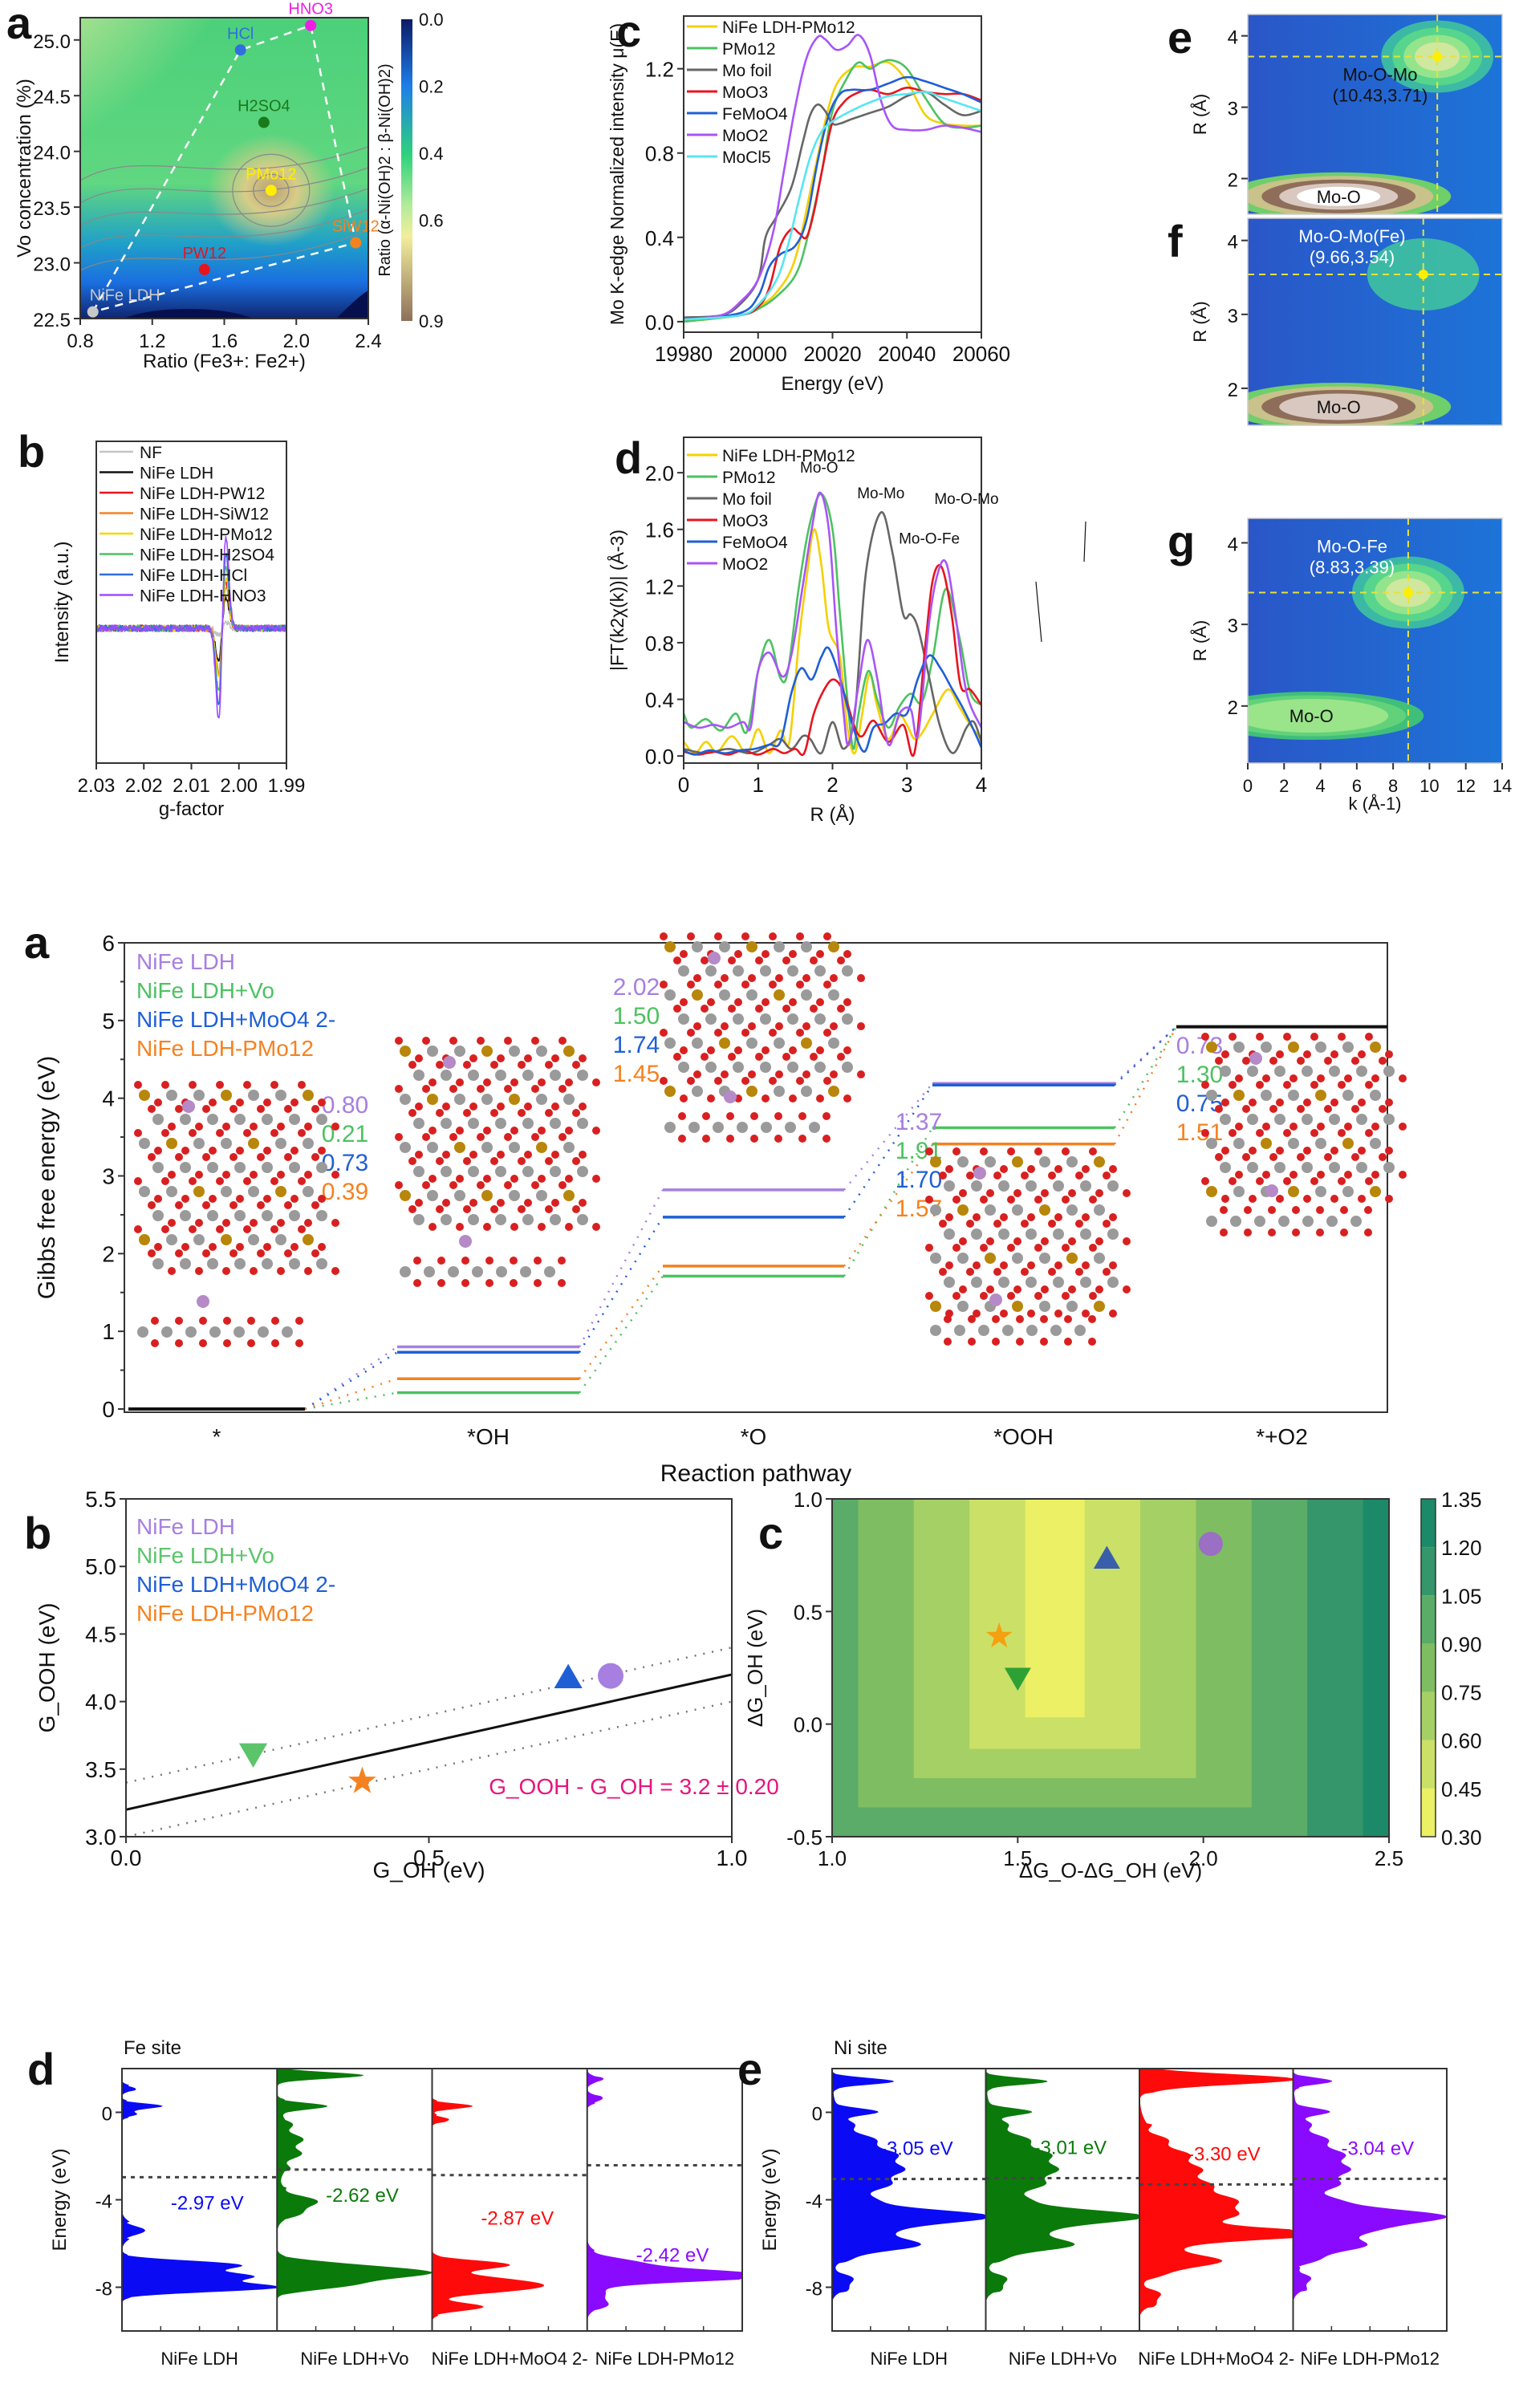 This screenshot has height=2408, width=1523. I want to click on structure-top-view, so click(1304, 1118).